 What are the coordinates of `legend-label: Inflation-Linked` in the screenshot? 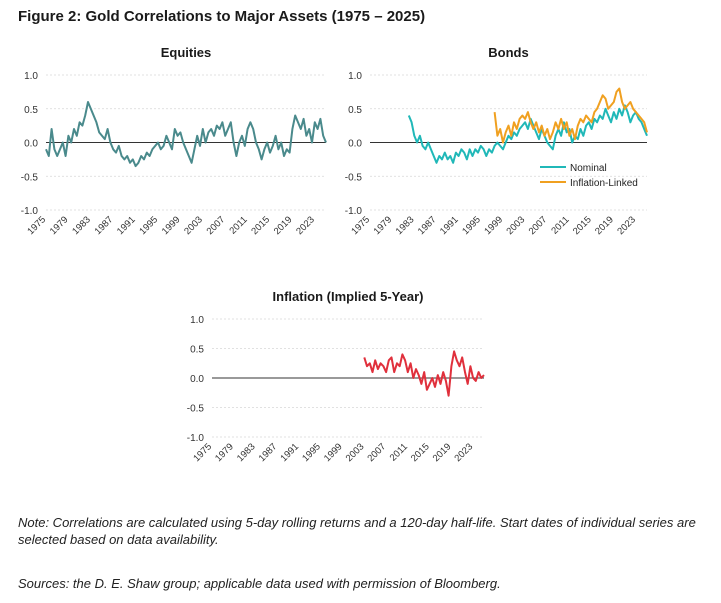 It's located at (604, 183).